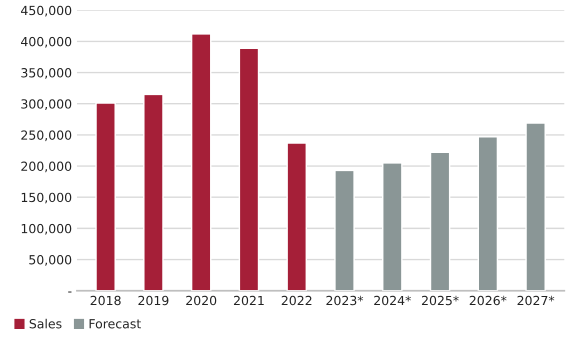  What do you see at coordinates (50, 260) in the screenshot?
I see `y-tick-label: 50,000` at bounding box center [50, 260].